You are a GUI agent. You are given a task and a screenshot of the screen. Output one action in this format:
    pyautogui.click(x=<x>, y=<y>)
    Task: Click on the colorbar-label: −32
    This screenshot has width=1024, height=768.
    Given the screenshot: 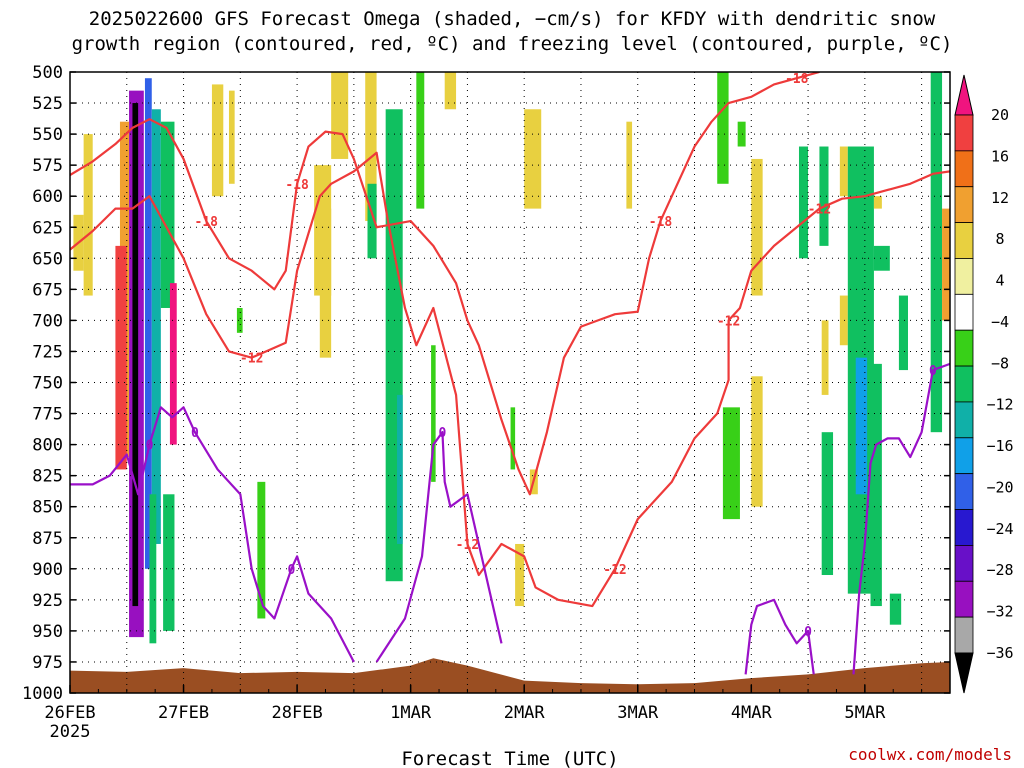 What is the action you would take?
    pyautogui.click(x=999, y=612)
    